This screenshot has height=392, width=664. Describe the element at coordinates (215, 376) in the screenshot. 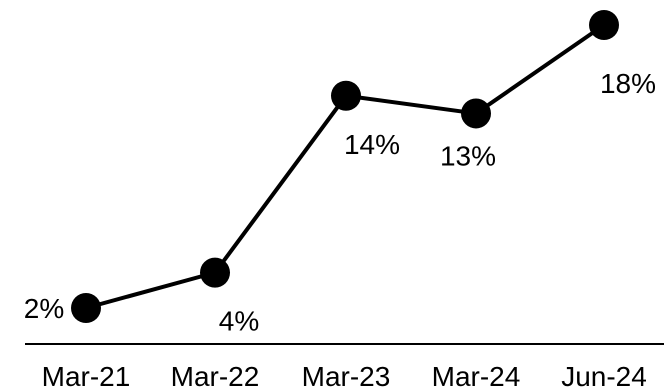

I see `x-tick-label: Mar-22` at that location.